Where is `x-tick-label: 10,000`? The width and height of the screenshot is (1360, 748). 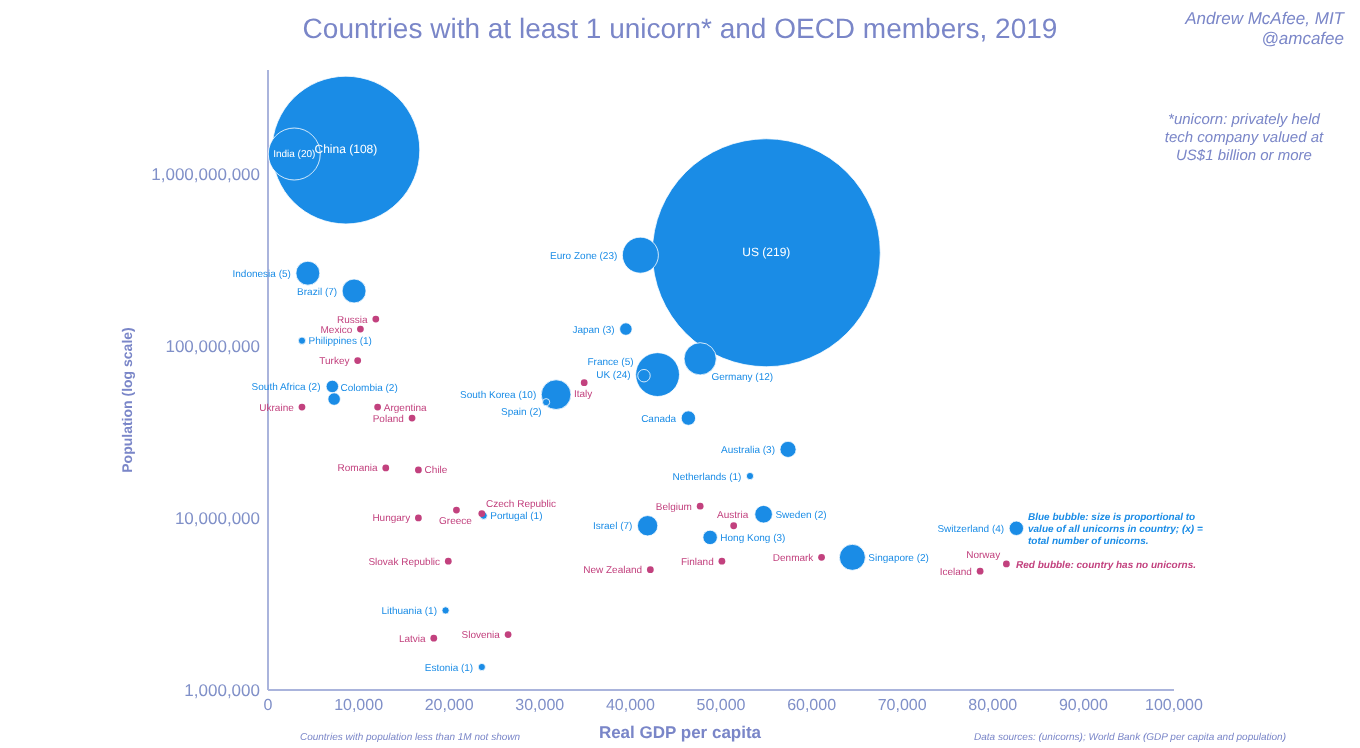
x-tick-label: 10,000 is located at coordinates (359, 705).